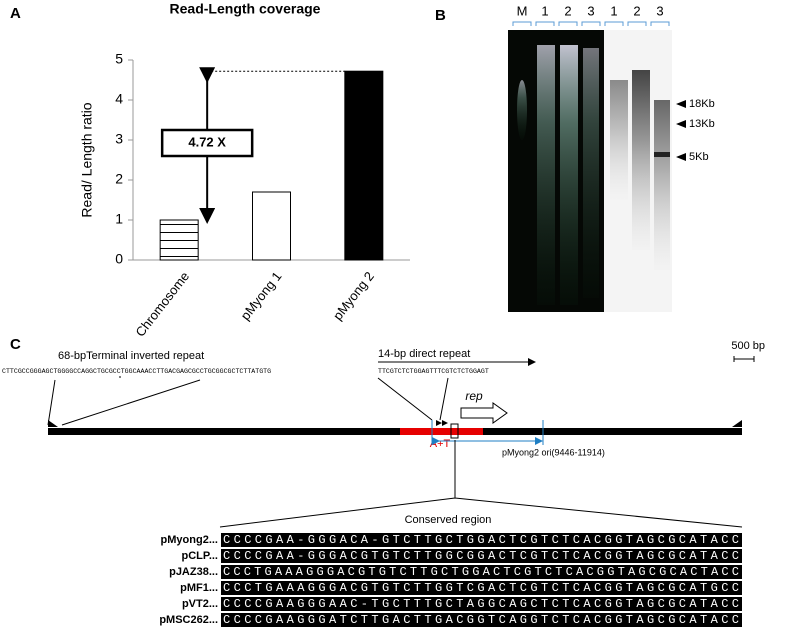 The width and height of the screenshot is (788, 628). What do you see at coordinates (441, 431) in the screenshot?
I see `at-region` at bounding box center [441, 431].